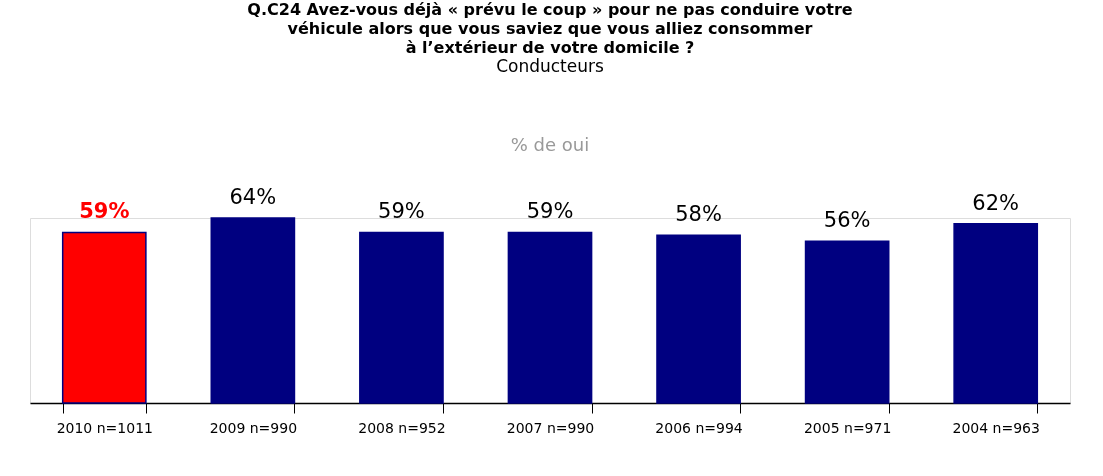 The image size is (1103, 476). What do you see at coordinates (847, 220) in the screenshot?
I see `data-label: 56%` at bounding box center [847, 220].